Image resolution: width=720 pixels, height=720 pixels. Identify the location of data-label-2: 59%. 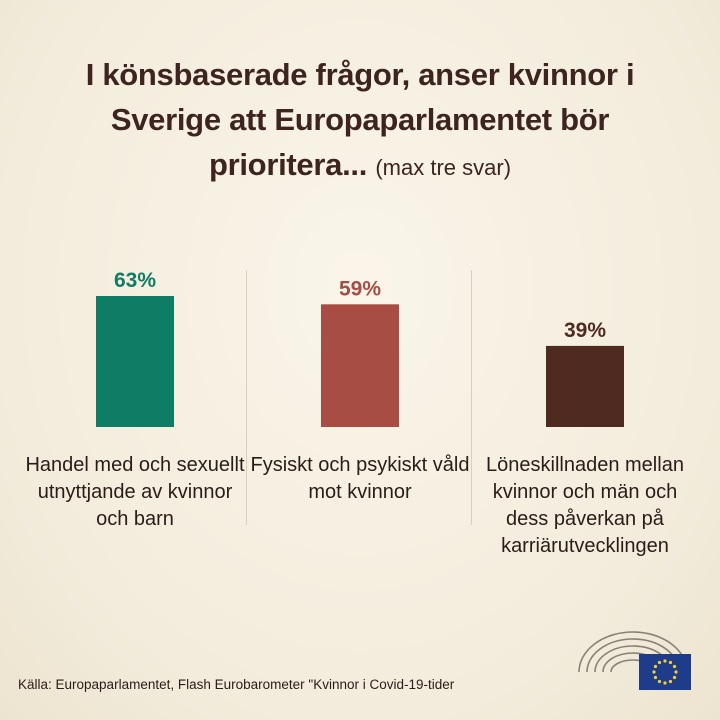
(360, 288).